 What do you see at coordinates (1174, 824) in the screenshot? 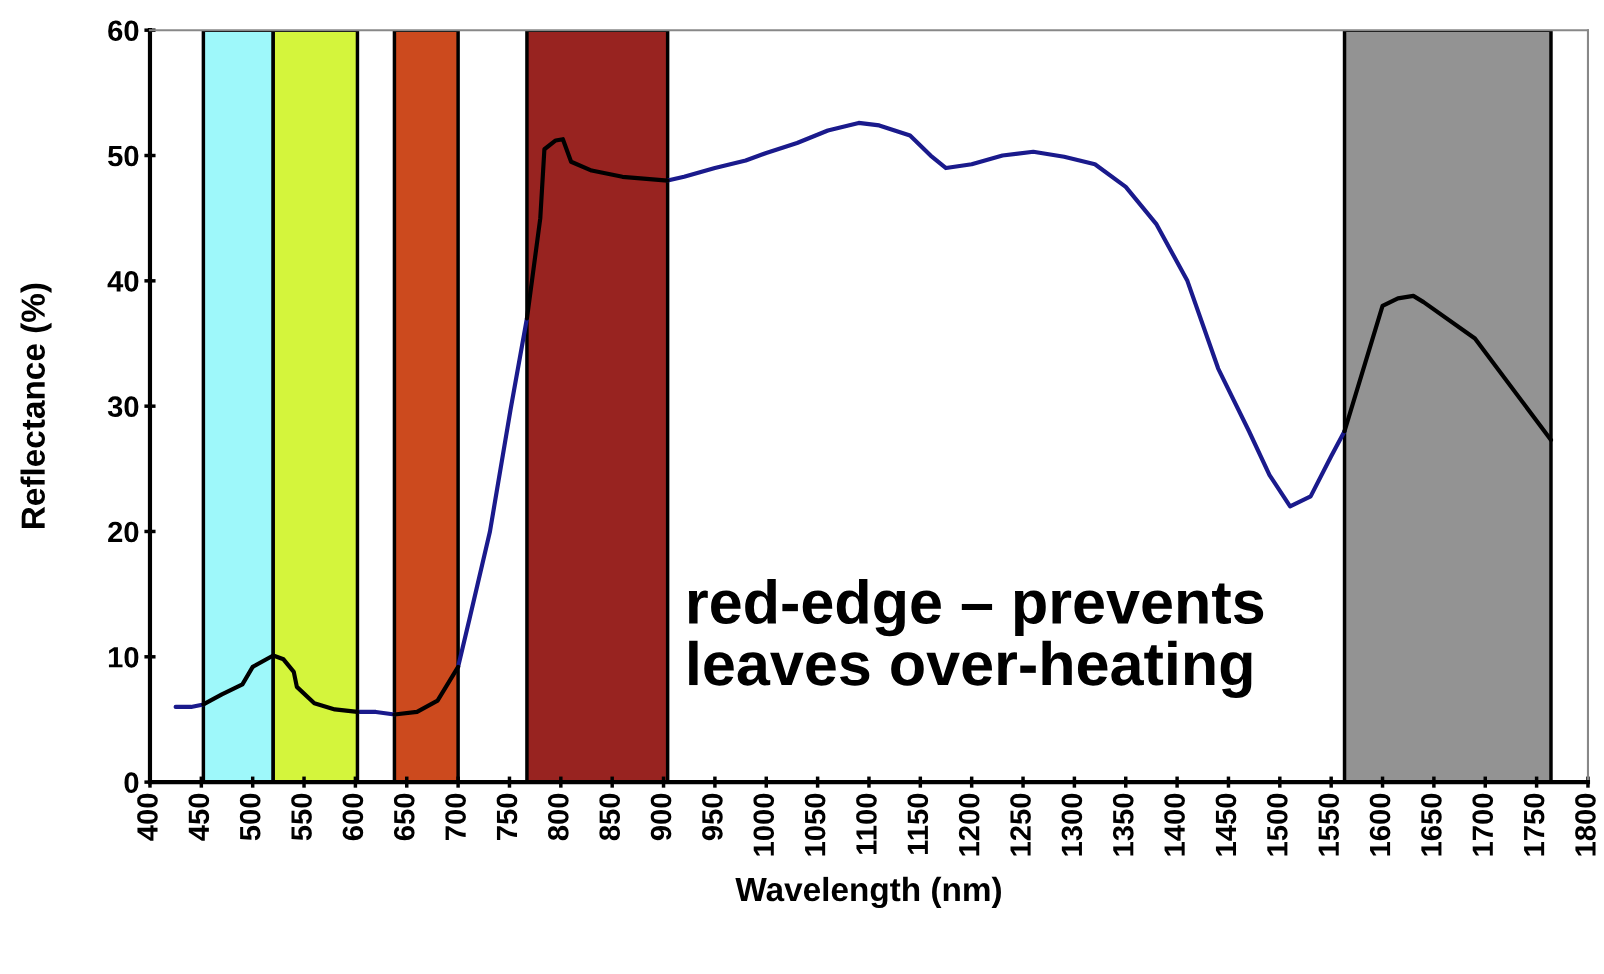
I see `x-tick-label: 1400` at bounding box center [1174, 824].